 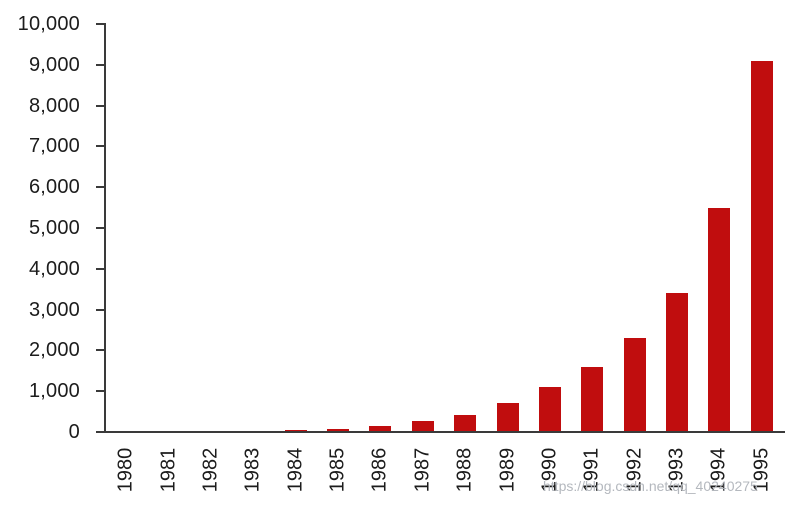 I want to click on x-tick-label-1982: 1982, so click(x=210, y=470).